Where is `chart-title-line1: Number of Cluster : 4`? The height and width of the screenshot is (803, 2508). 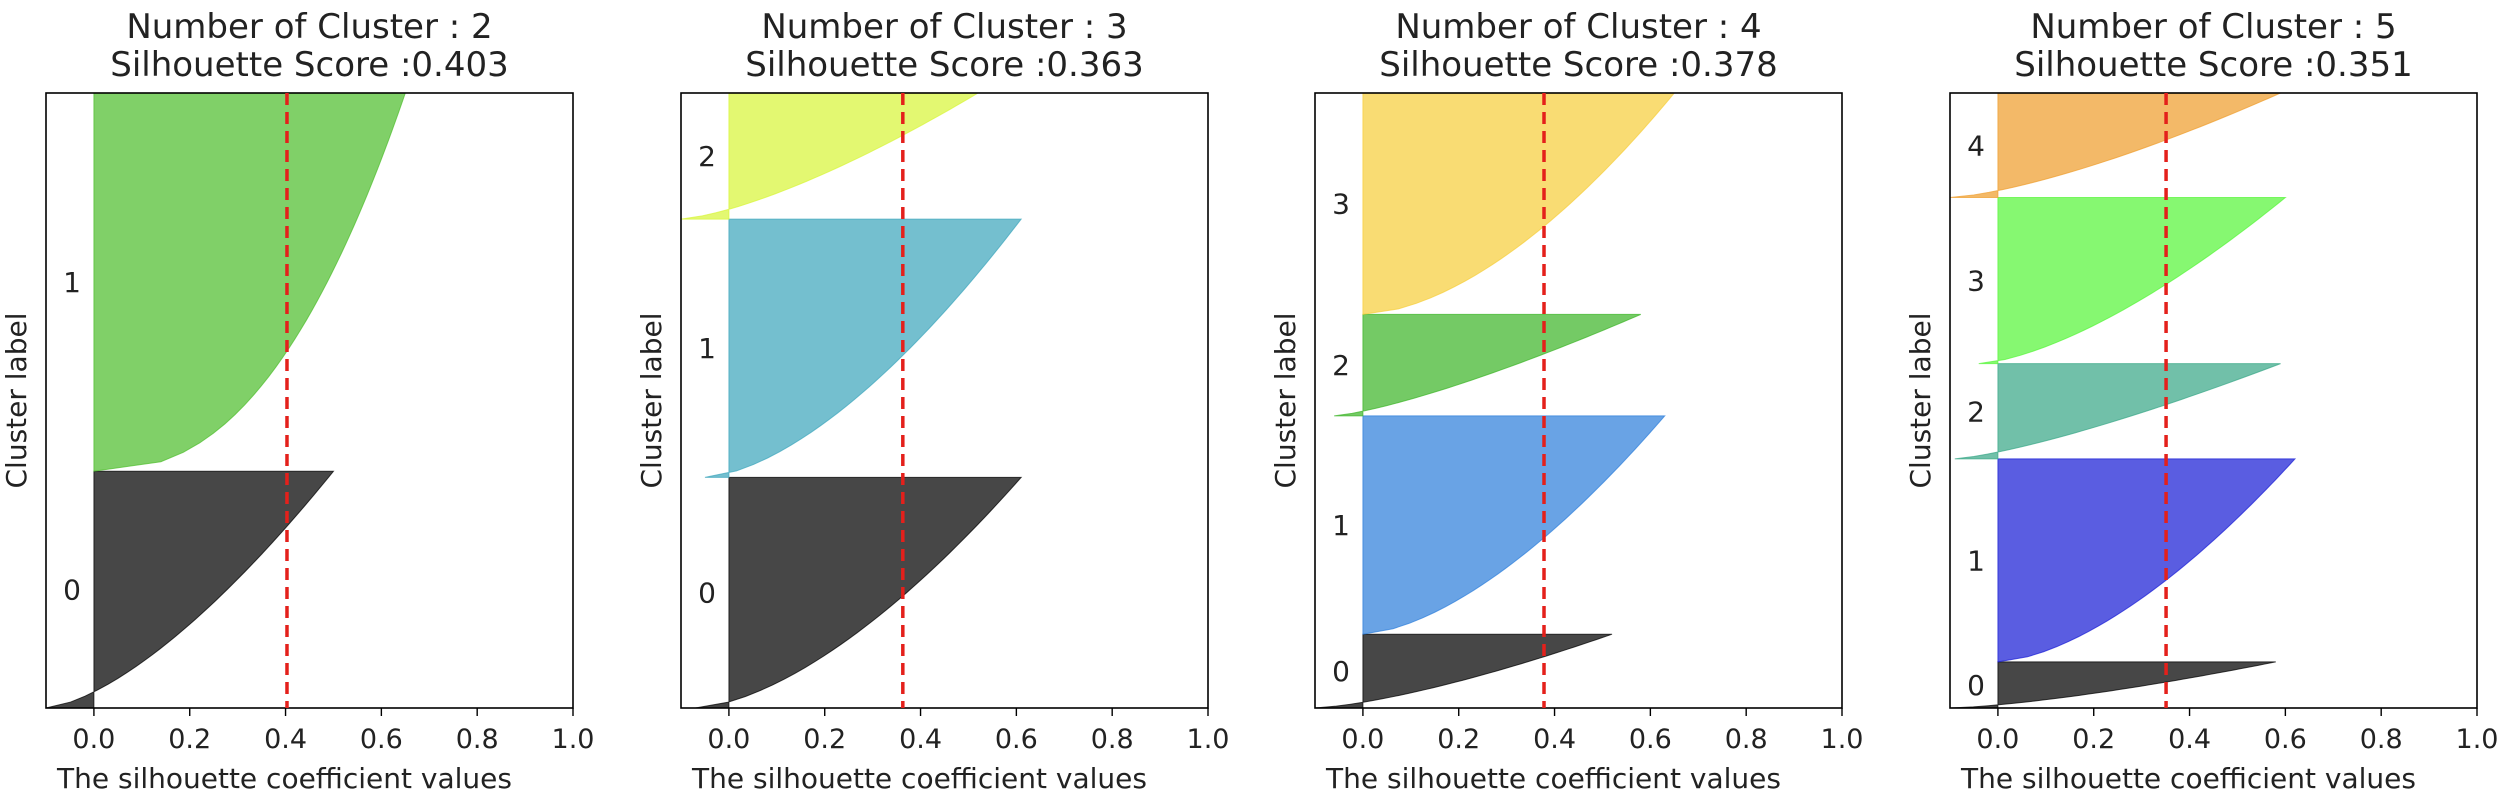 chart-title-line1: Number of Cluster : 4 is located at coordinates (1578, 27).